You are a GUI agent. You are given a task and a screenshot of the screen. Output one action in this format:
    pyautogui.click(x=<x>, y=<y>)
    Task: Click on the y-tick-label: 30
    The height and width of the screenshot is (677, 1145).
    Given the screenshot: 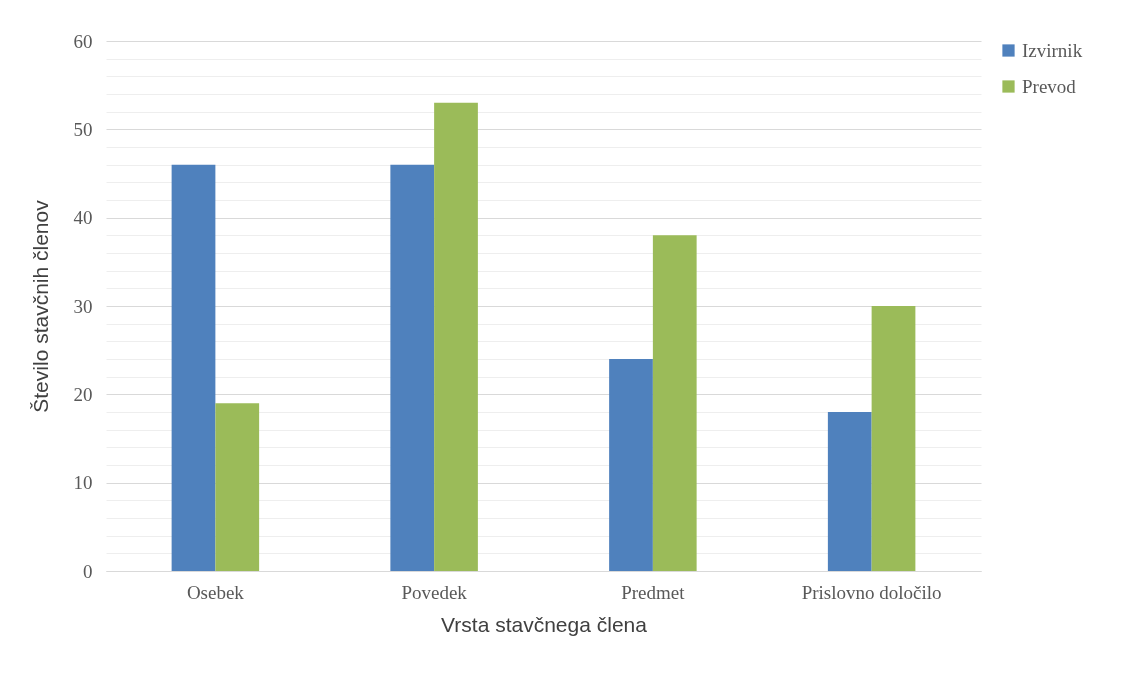 What is the action you would take?
    pyautogui.click(x=83, y=306)
    